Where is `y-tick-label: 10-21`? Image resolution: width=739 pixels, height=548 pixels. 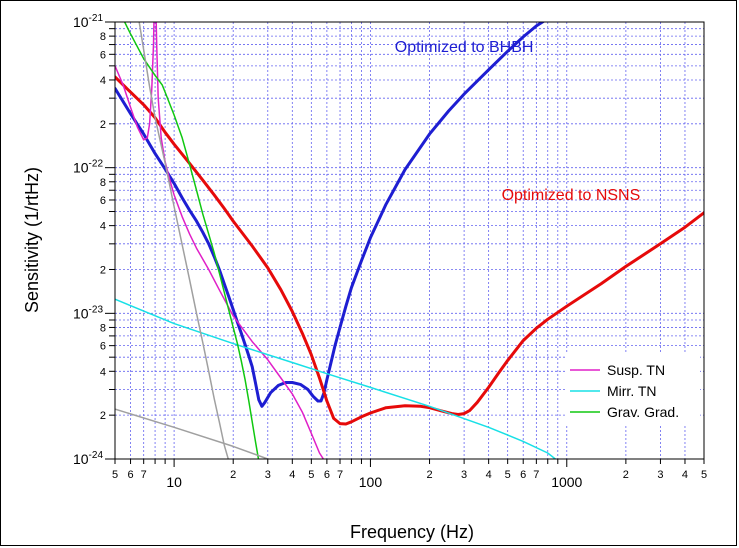 y-tick-label: 10-21 is located at coordinates (88, 21).